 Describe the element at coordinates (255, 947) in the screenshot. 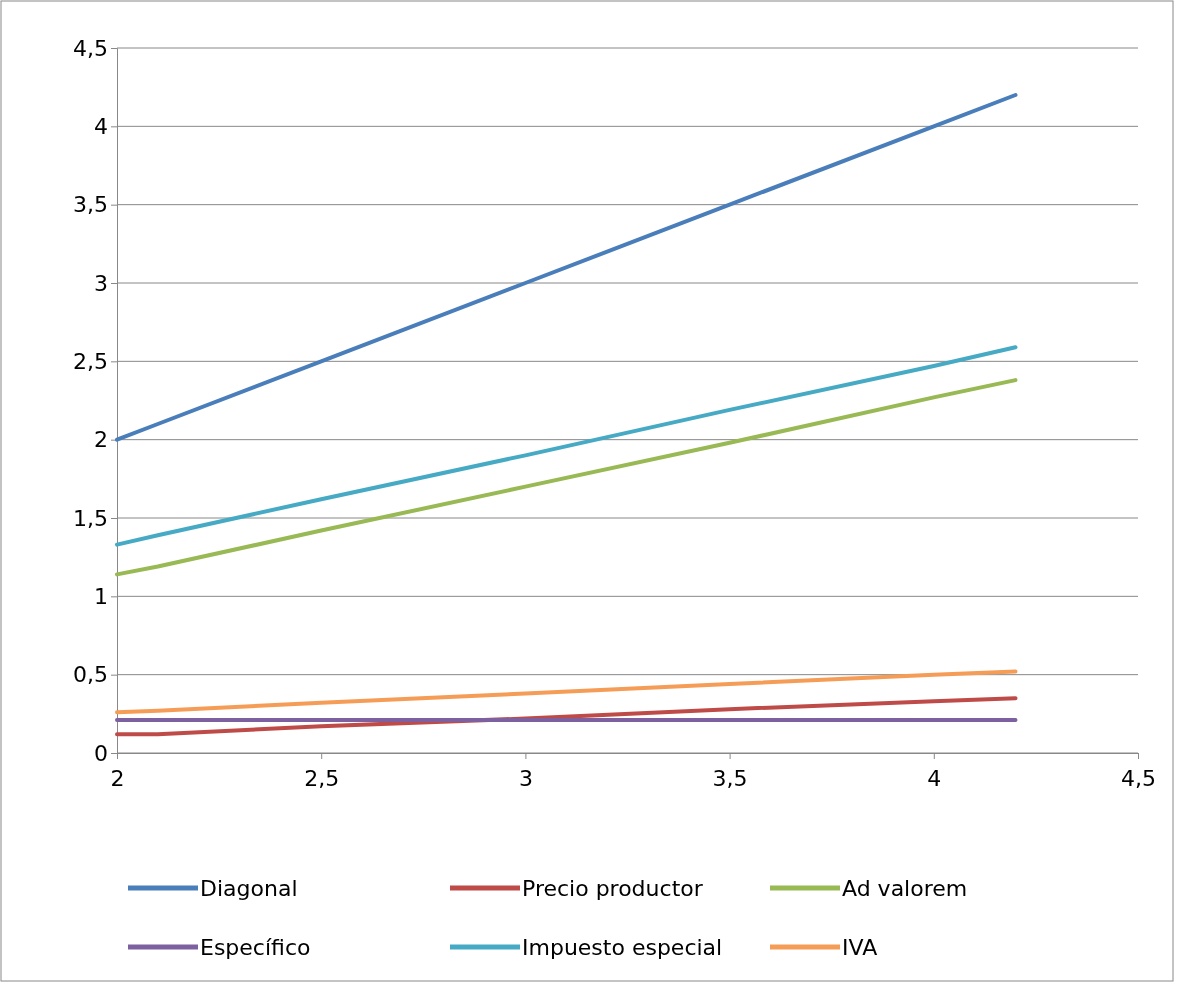

I see `legend-label: Específico` at that location.